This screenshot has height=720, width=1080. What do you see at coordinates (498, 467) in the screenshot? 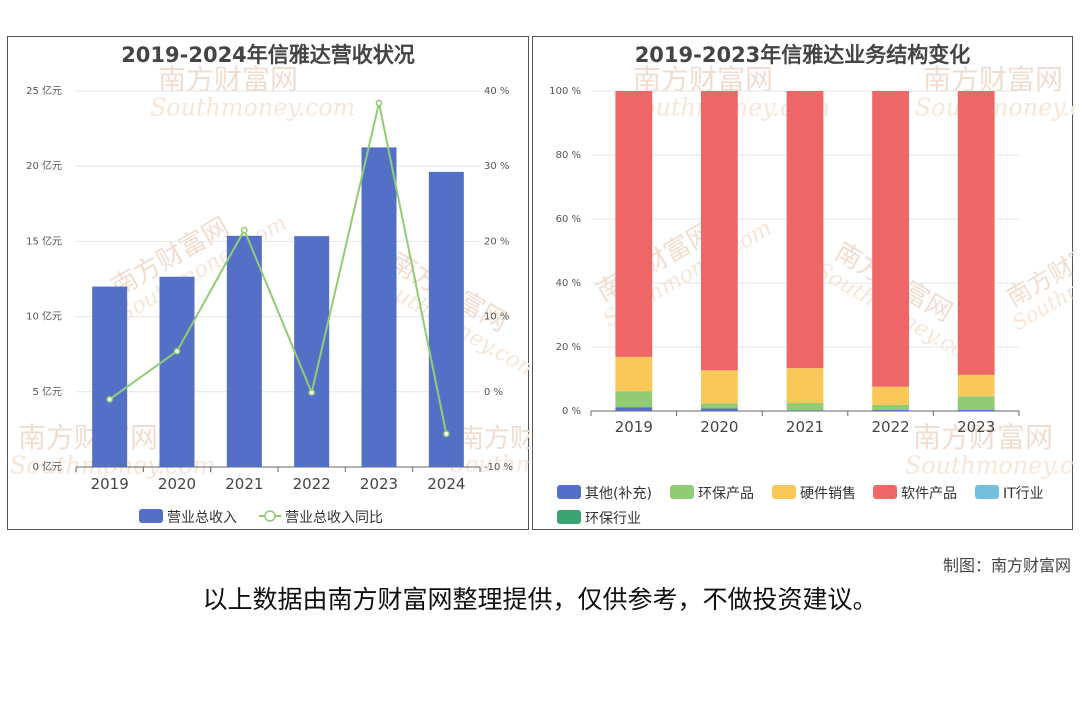
I see `y-right-tick-label: -10 %` at bounding box center [498, 467].